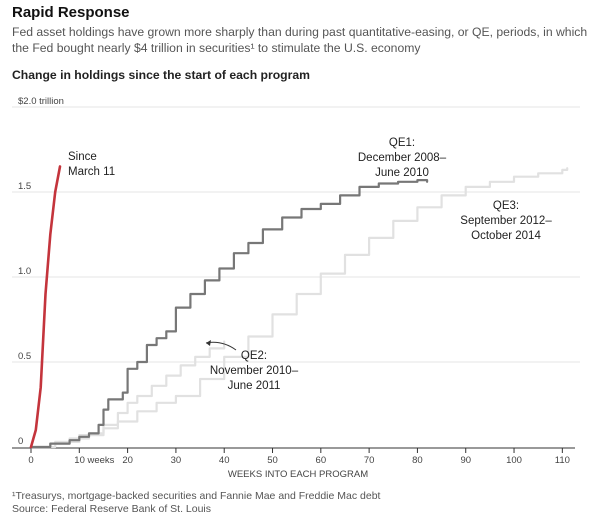  Describe the element at coordinates (402, 158) in the screenshot. I see `series-label-qe1: December 2008–` at that location.